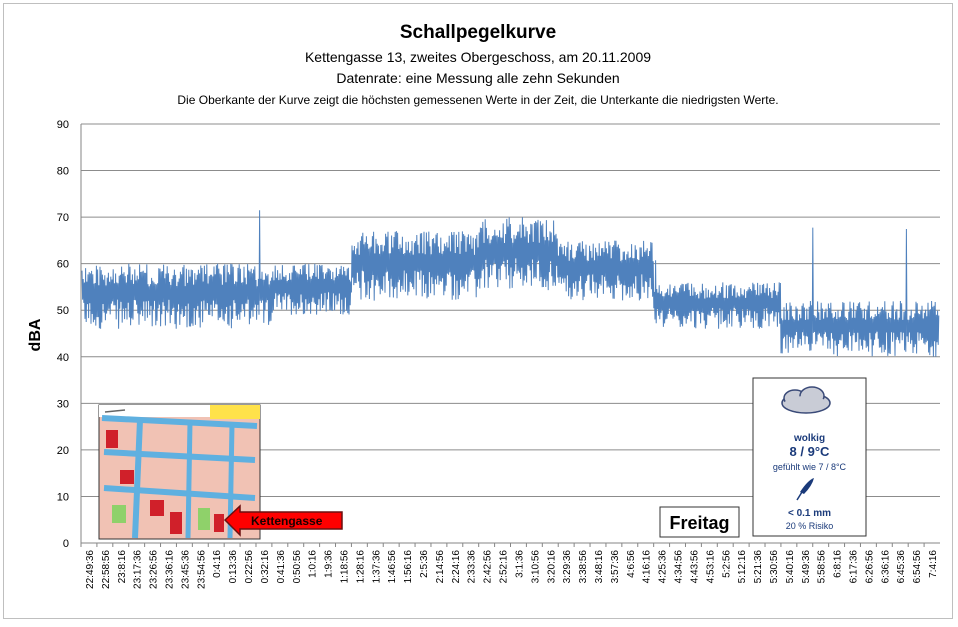 The height and width of the screenshot is (627, 958). I want to click on x-tick-label: 3:38:56, so click(583, 567).